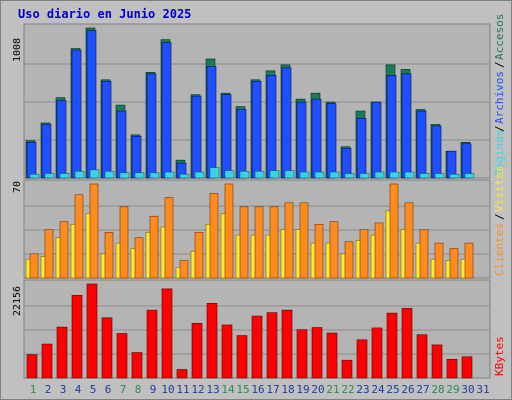 The height and width of the screenshot is (400, 512). What do you see at coordinates (153, 389) in the screenshot?
I see `x-label-9: 9` at bounding box center [153, 389].